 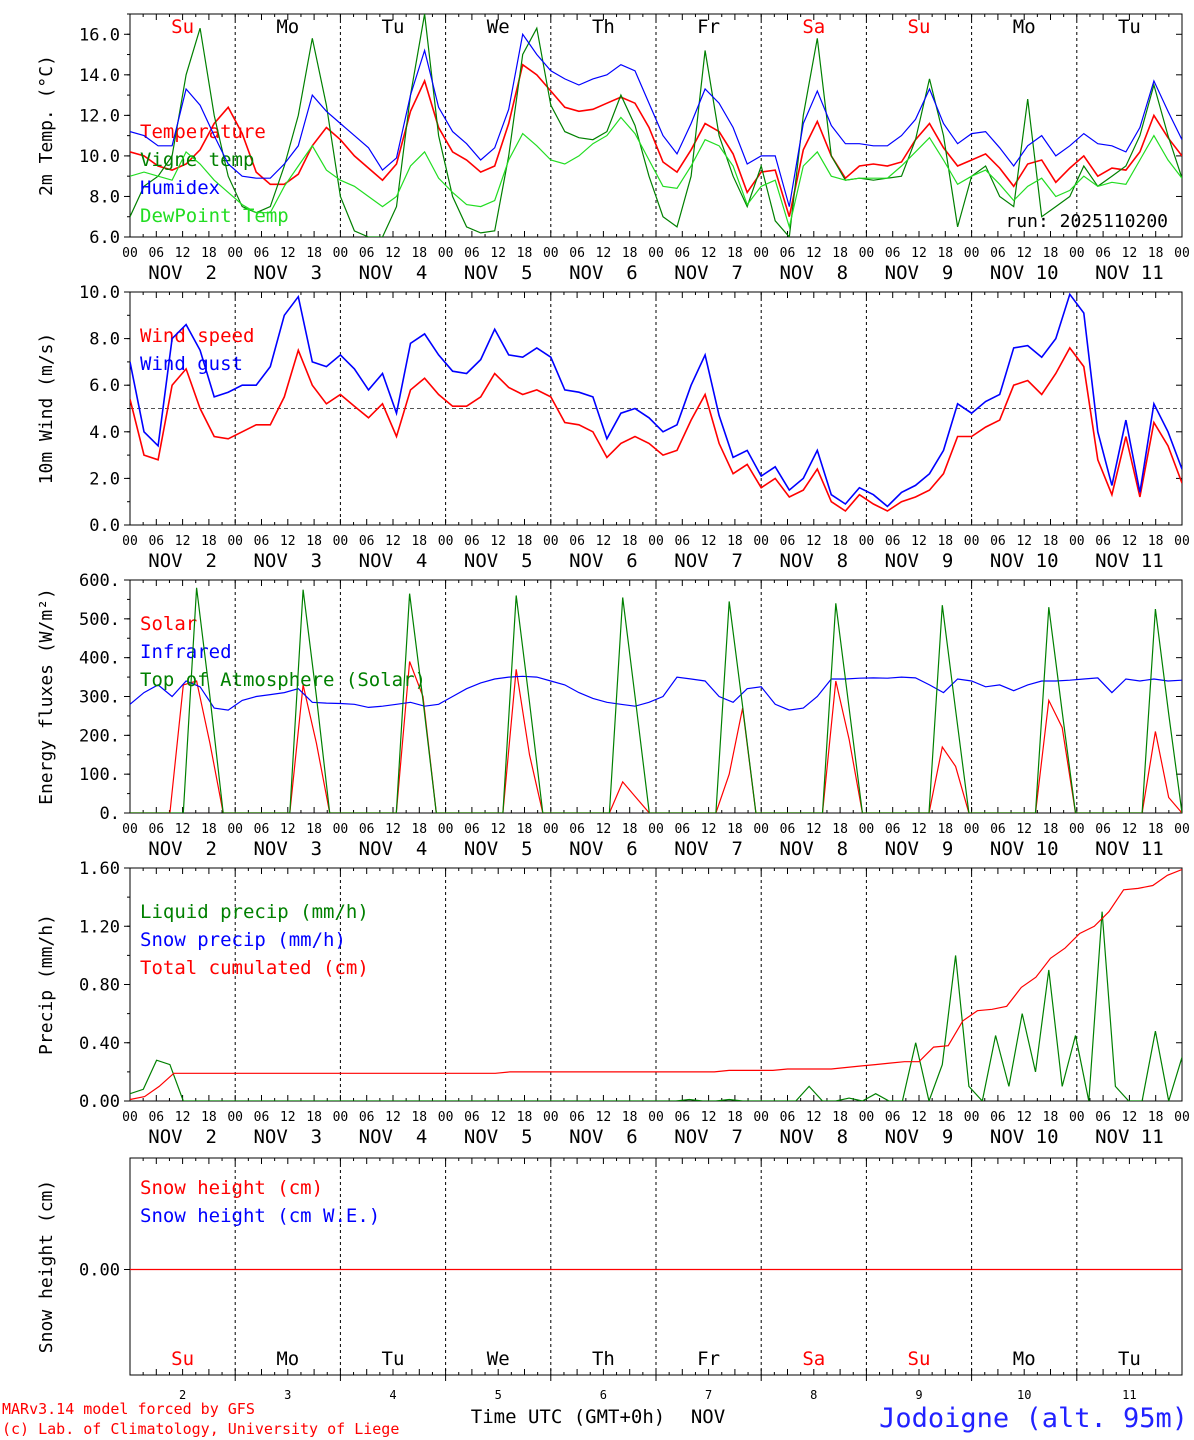 I want to click on legend-entry: Solar, so click(x=168, y=624).